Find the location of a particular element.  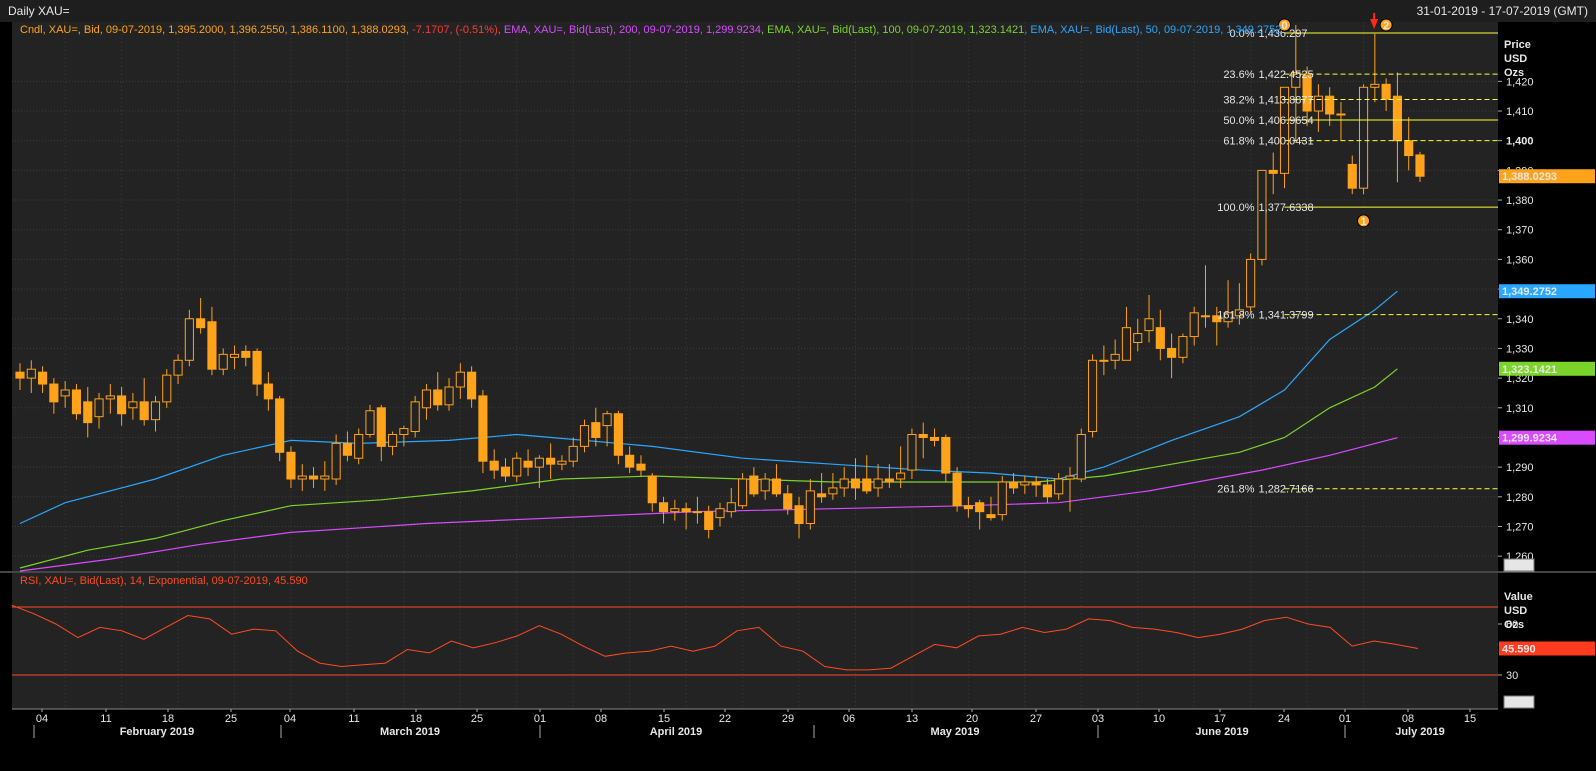

price-tick-label: 1,310 is located at coordinates (1520, 409).